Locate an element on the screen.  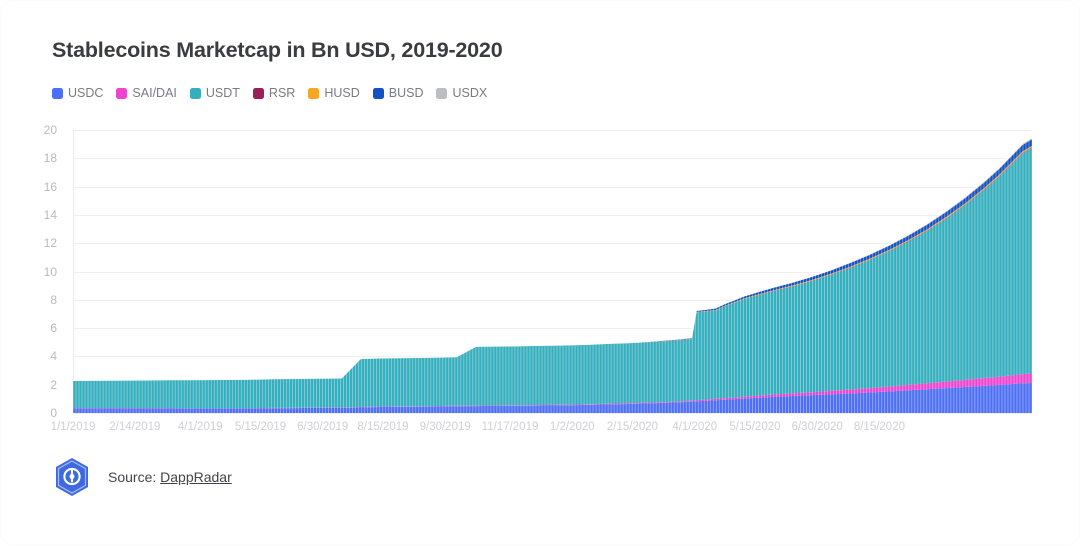
chart-legend: USDC SAI/DAI USDT RSR HUSD BUSD USDX is located at coordinates (276, 93).